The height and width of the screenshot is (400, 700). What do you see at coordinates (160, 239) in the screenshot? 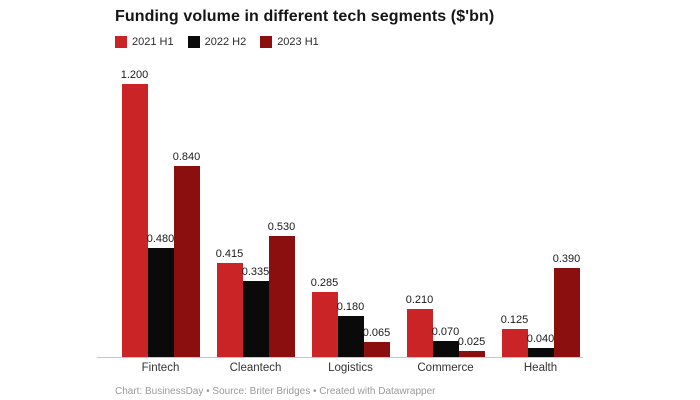
I see `bar-value-label: 0.480` at bounding box center [160, 239].